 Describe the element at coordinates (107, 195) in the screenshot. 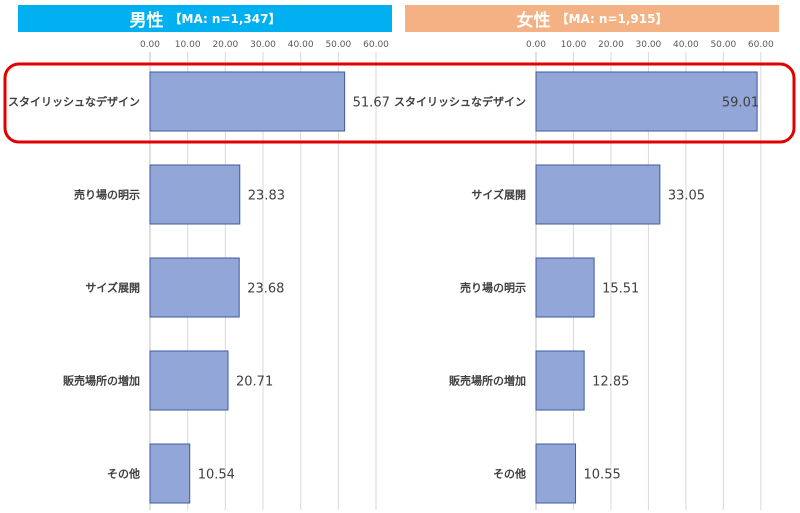

I see `male-category-label: 売り場の明示` at that location.